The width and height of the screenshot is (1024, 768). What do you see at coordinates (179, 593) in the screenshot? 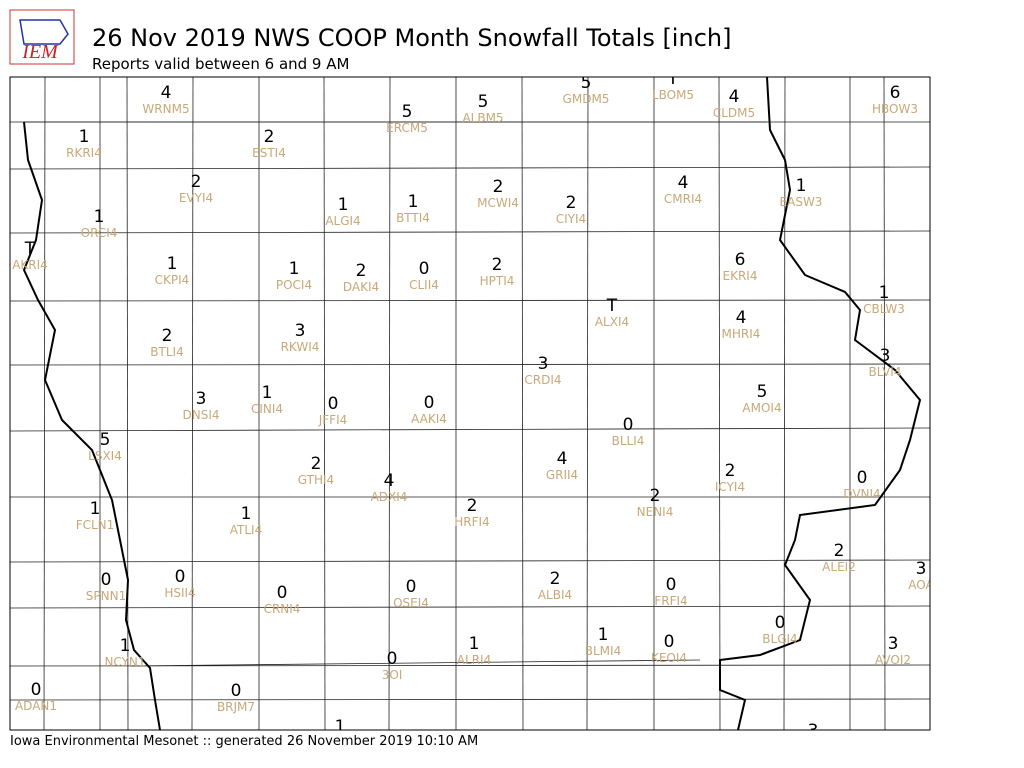
I see `station-id: HSII4` at bounding box center [179, 593].